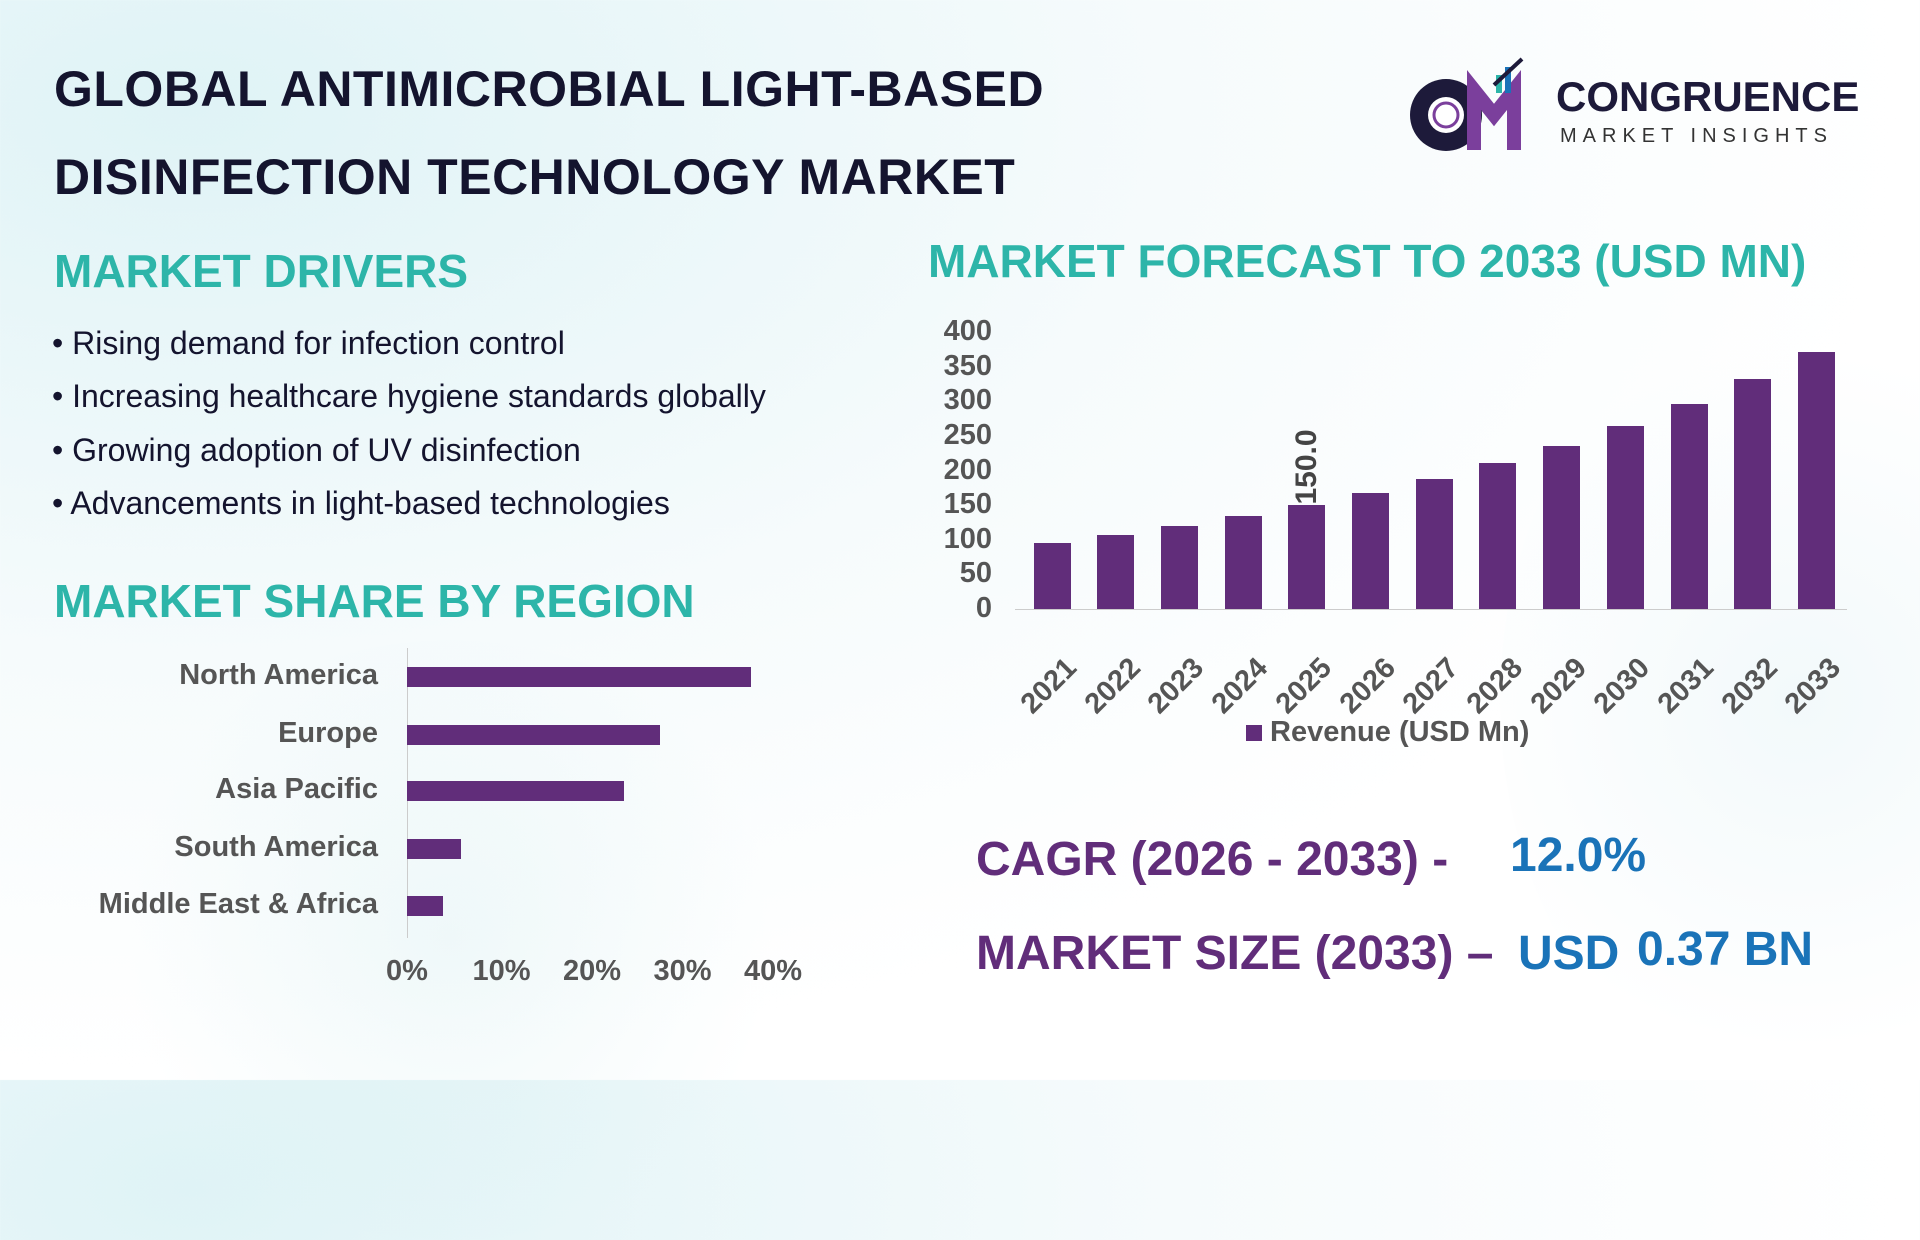 The height and width of the screenshot is (1240, 1920). Describe the element at coordinates (967, 400) in the screenshot. I see `y-tick-label: 300` at that location.